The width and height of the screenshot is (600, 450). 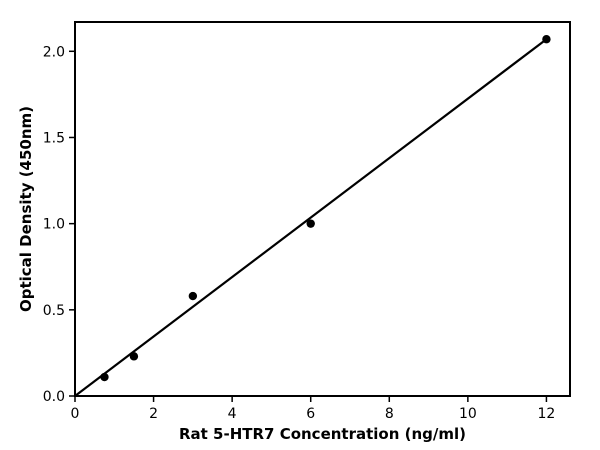 I want to click on y-axis: 0.0 0.5 1.0 1.5 2.0, so click(x=59, y=224).